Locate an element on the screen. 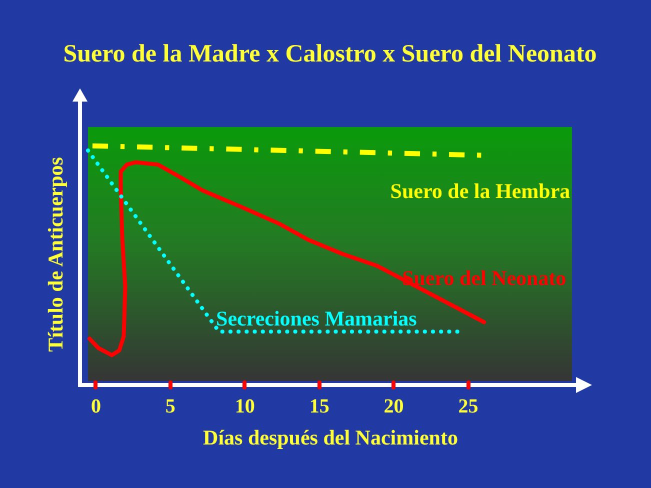  x-tick-label: 20 is located at coordinates (394, 407).